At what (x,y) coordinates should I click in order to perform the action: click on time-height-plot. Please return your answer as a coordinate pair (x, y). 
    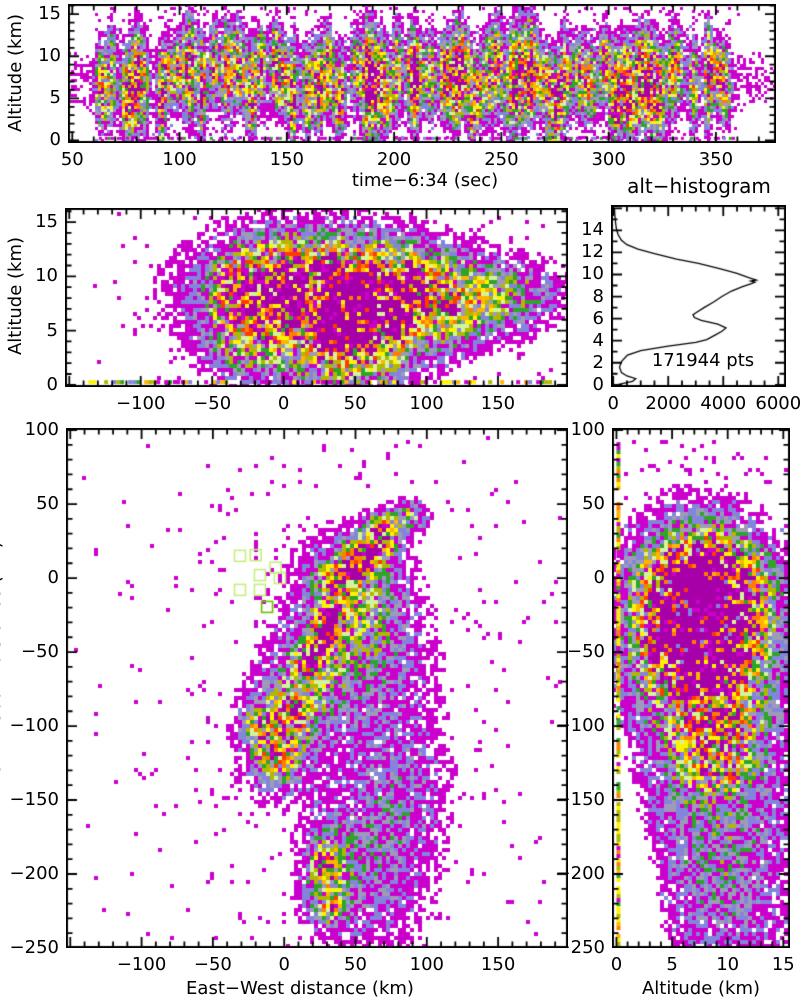
    Looking at the image, I should click on (422, 73).